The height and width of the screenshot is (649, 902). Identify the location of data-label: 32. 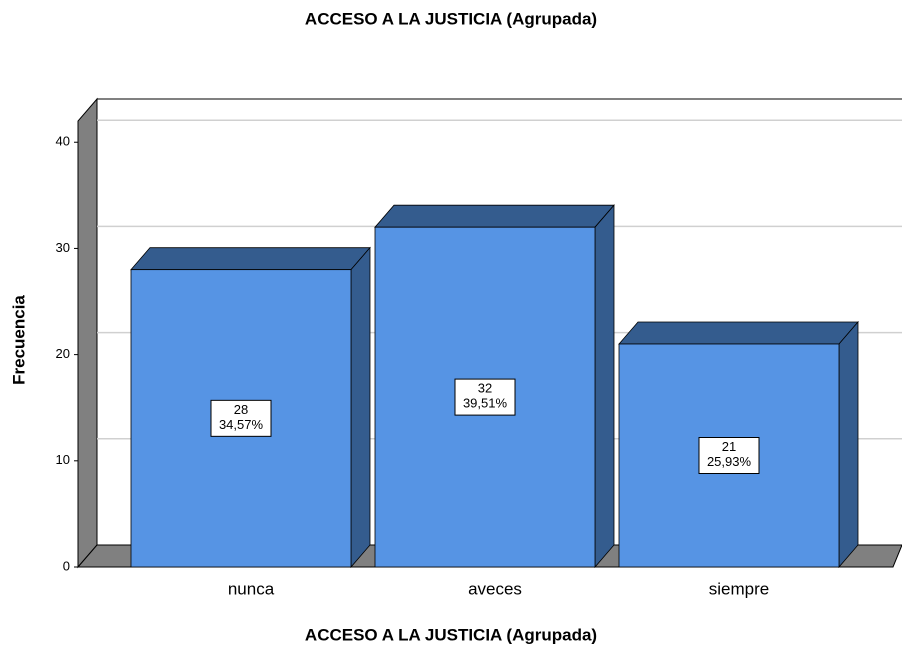
(485, 388).